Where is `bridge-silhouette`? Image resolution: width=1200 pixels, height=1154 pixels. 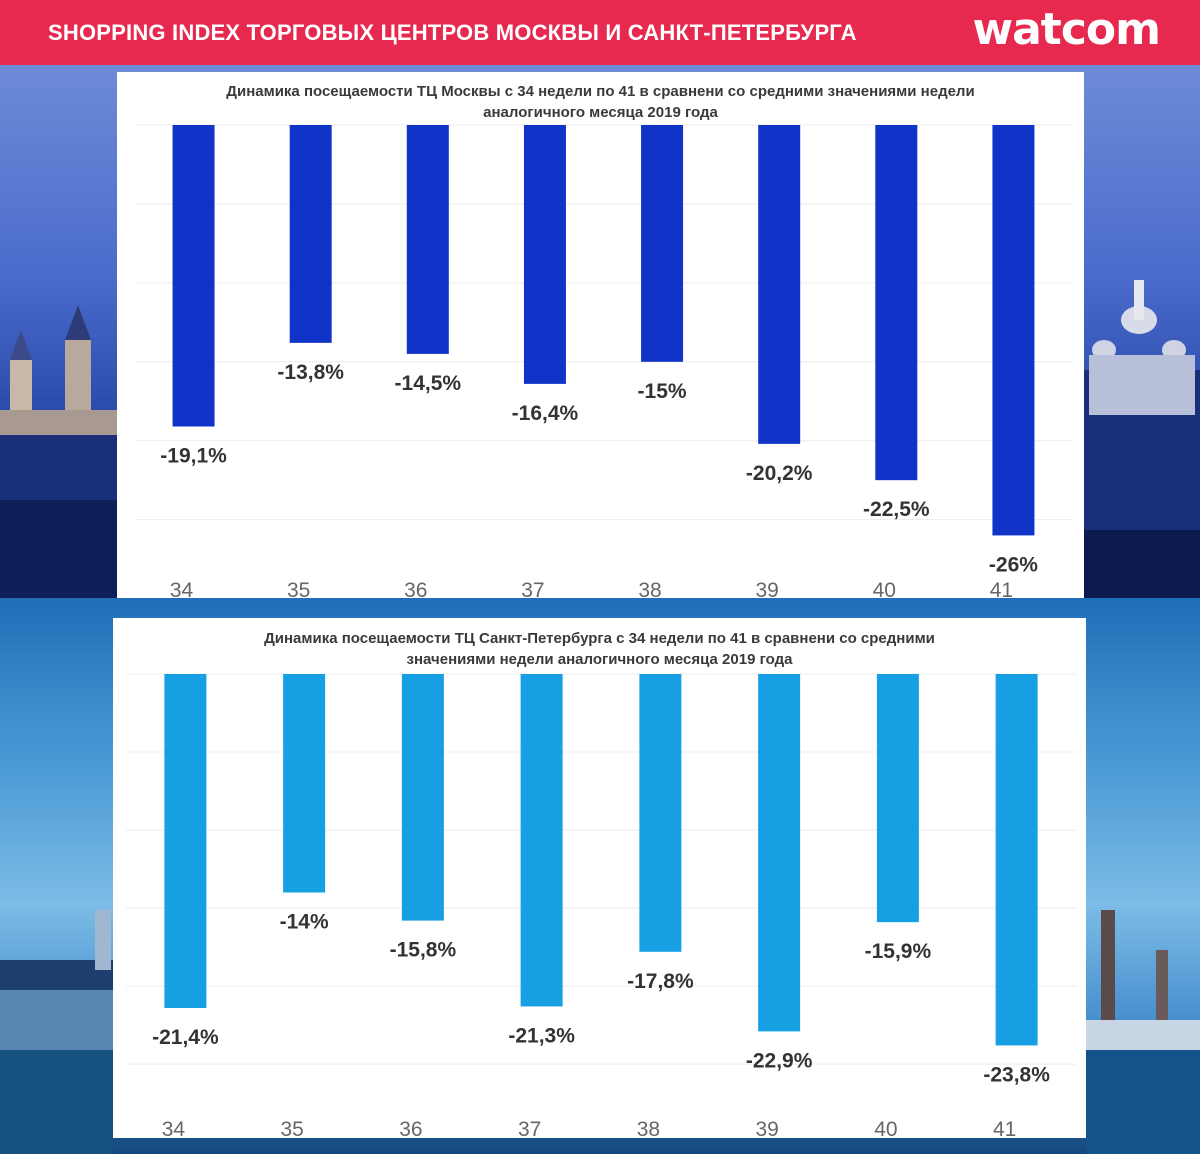
bridge-silhouette is located at coordinates (56, 1032).